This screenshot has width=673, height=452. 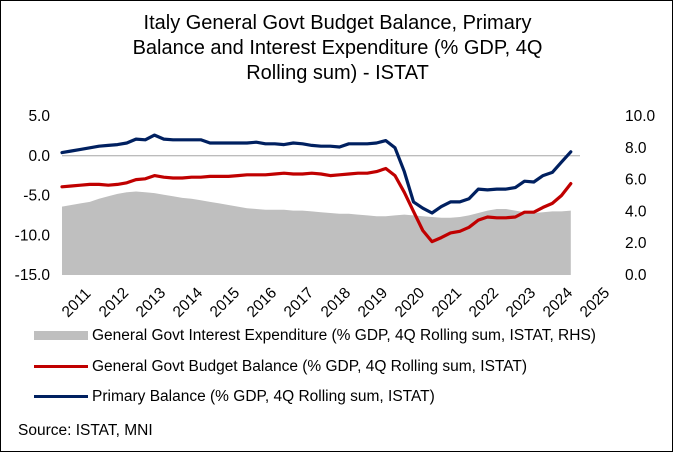 What do you see at coordinates (114, 302) in the screenshot?
I see `x-tick-label: 2012` at bounding box center [114, 302].